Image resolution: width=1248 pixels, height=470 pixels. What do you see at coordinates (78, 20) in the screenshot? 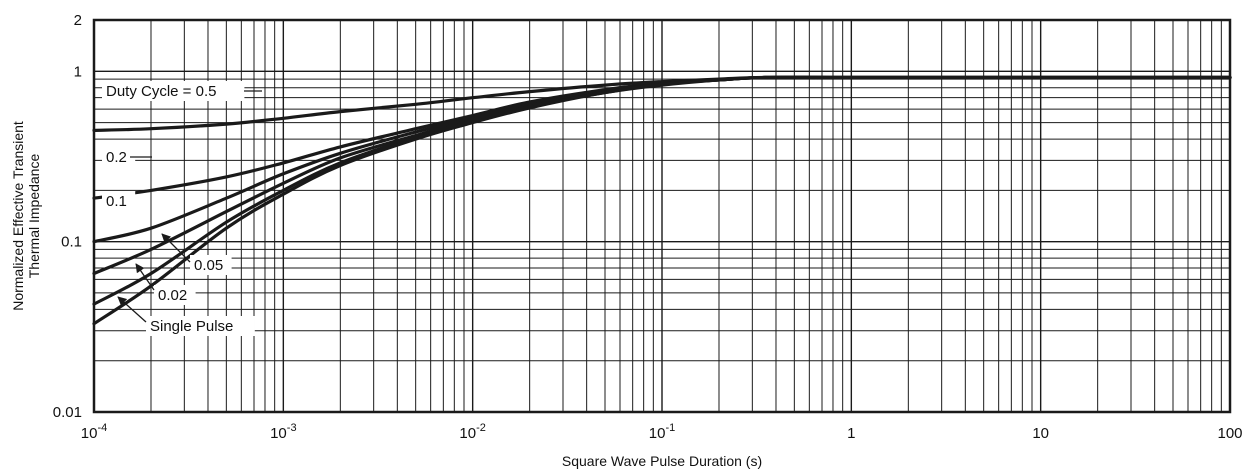
I see `y-tick-label: 2` at bounding box center [78, 20].